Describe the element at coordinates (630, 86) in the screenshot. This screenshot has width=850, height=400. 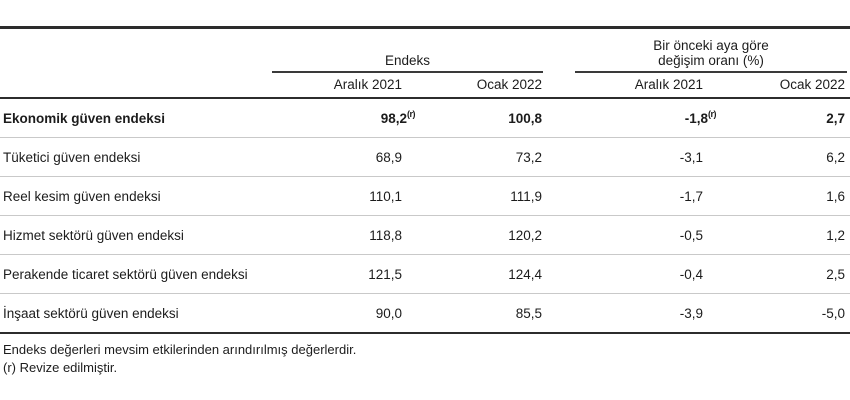
I see `column-header-change-aralik-2021: Aralık 2021` at that location.